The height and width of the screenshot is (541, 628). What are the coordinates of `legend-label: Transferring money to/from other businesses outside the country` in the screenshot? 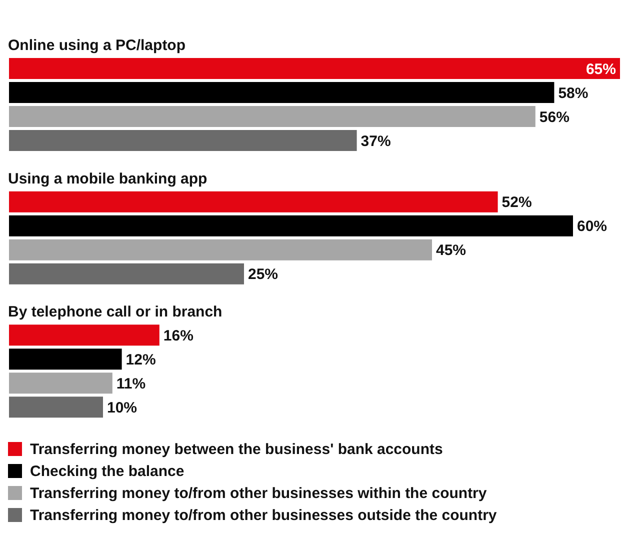 It's located at (263, 515).